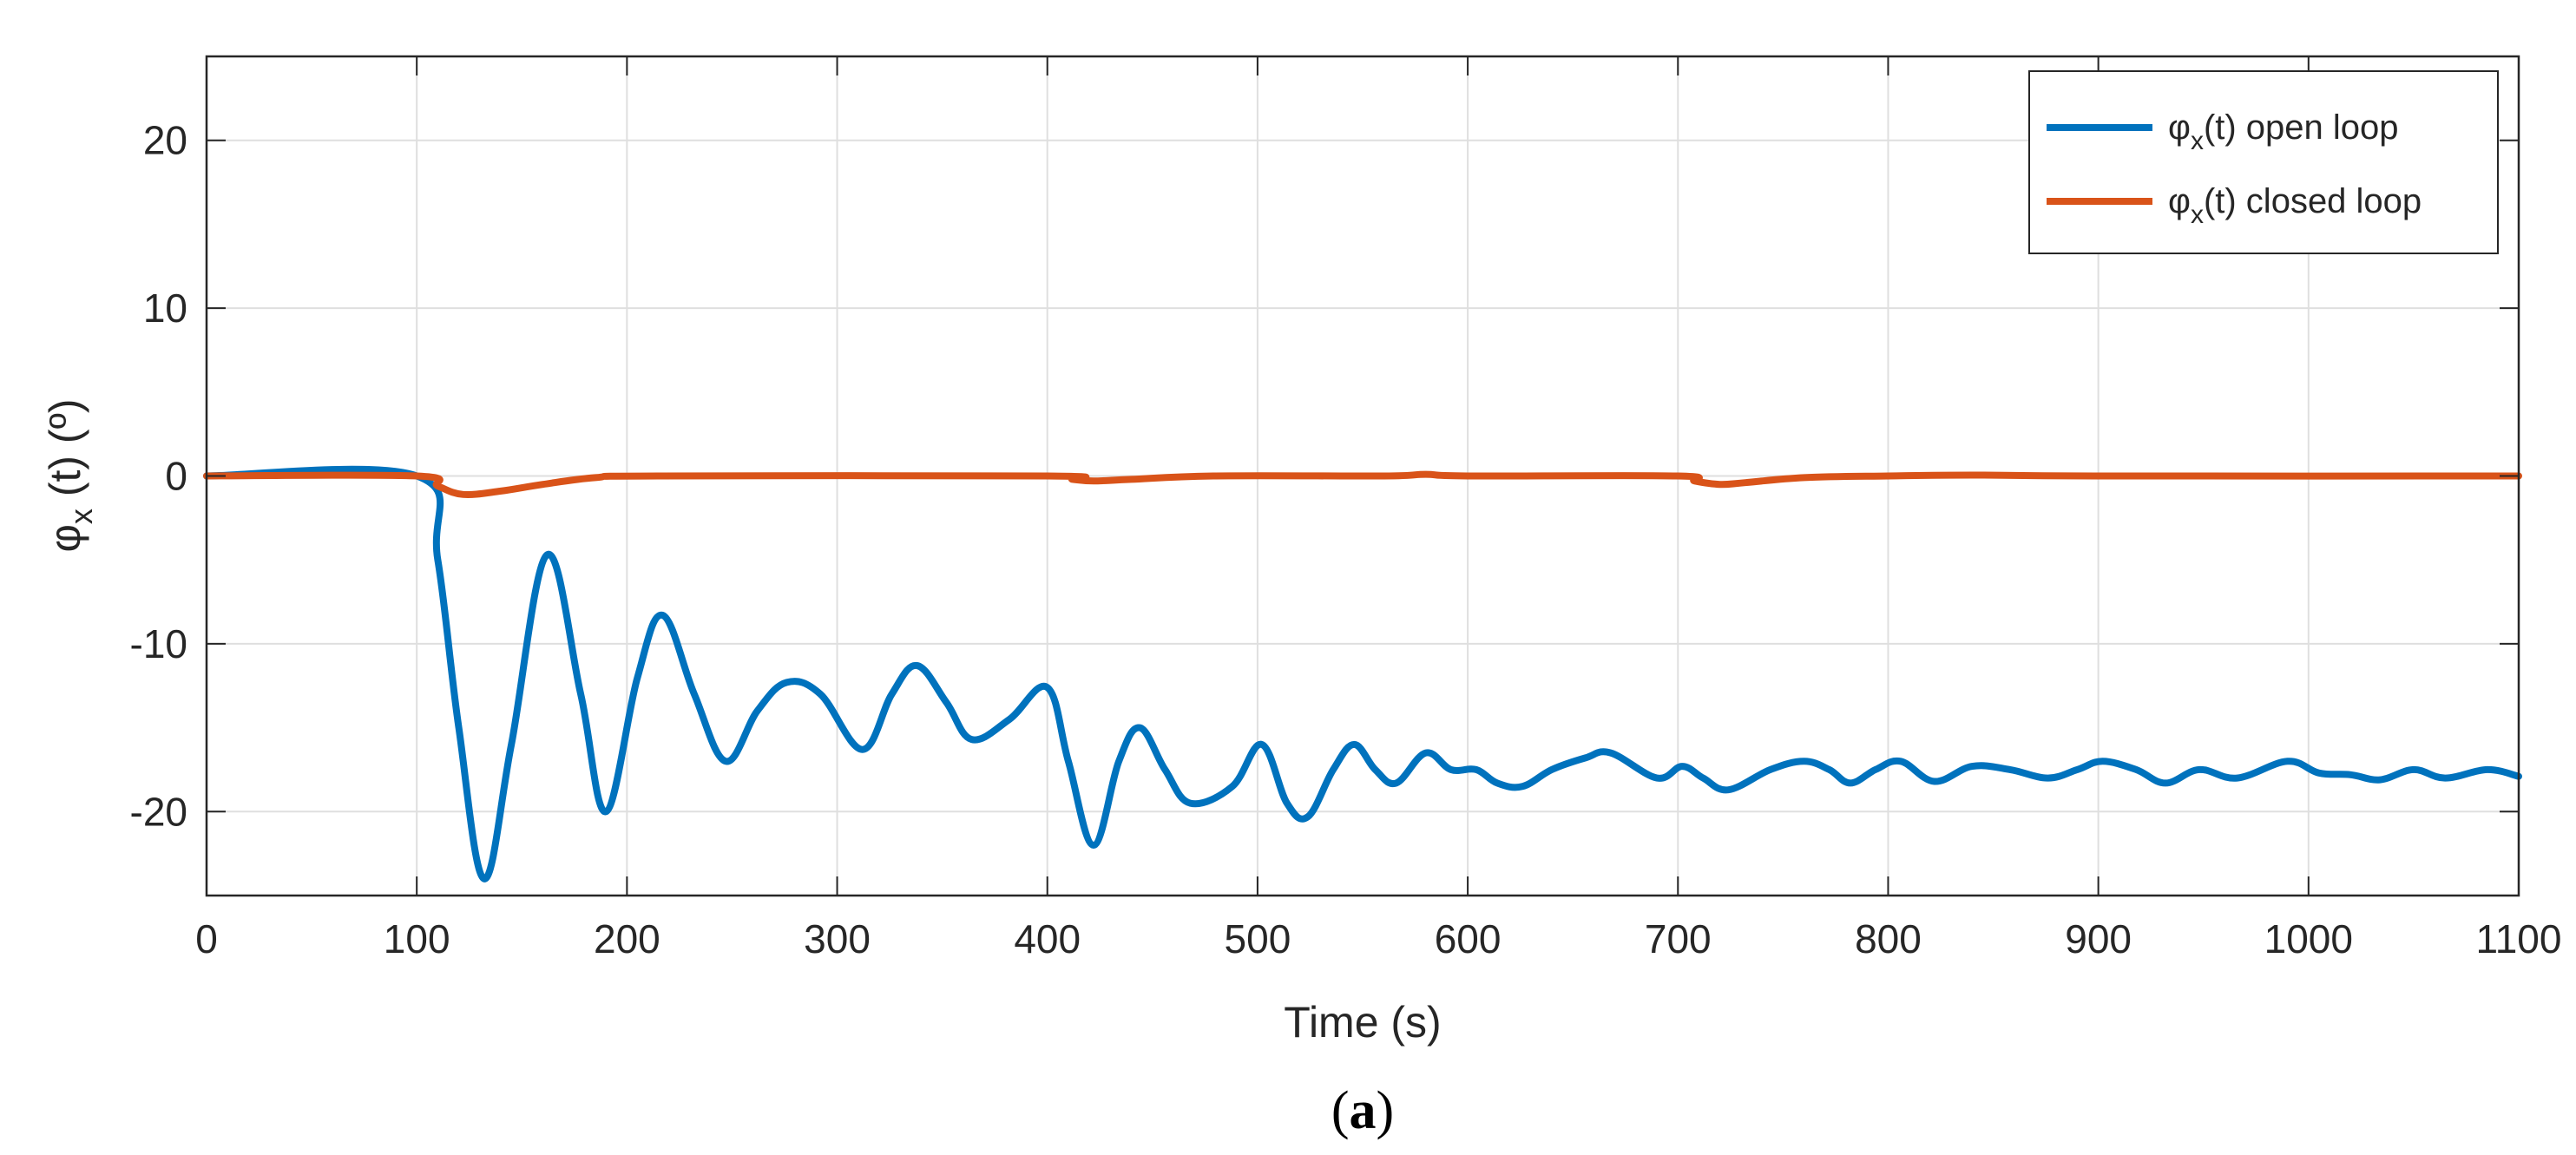 Image resolution: width=2576 pixels, height=1155 pixels. I want to click on x-tick-label: 100, so click(417, 938).